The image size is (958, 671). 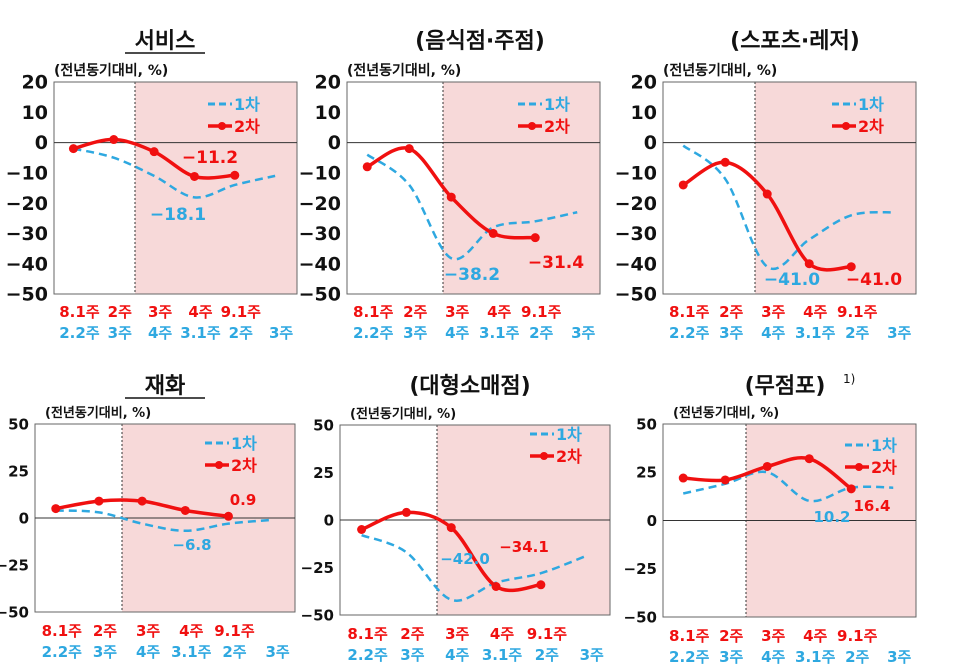 I want to click on data-label: −34.1, so click(x=524, y=547).